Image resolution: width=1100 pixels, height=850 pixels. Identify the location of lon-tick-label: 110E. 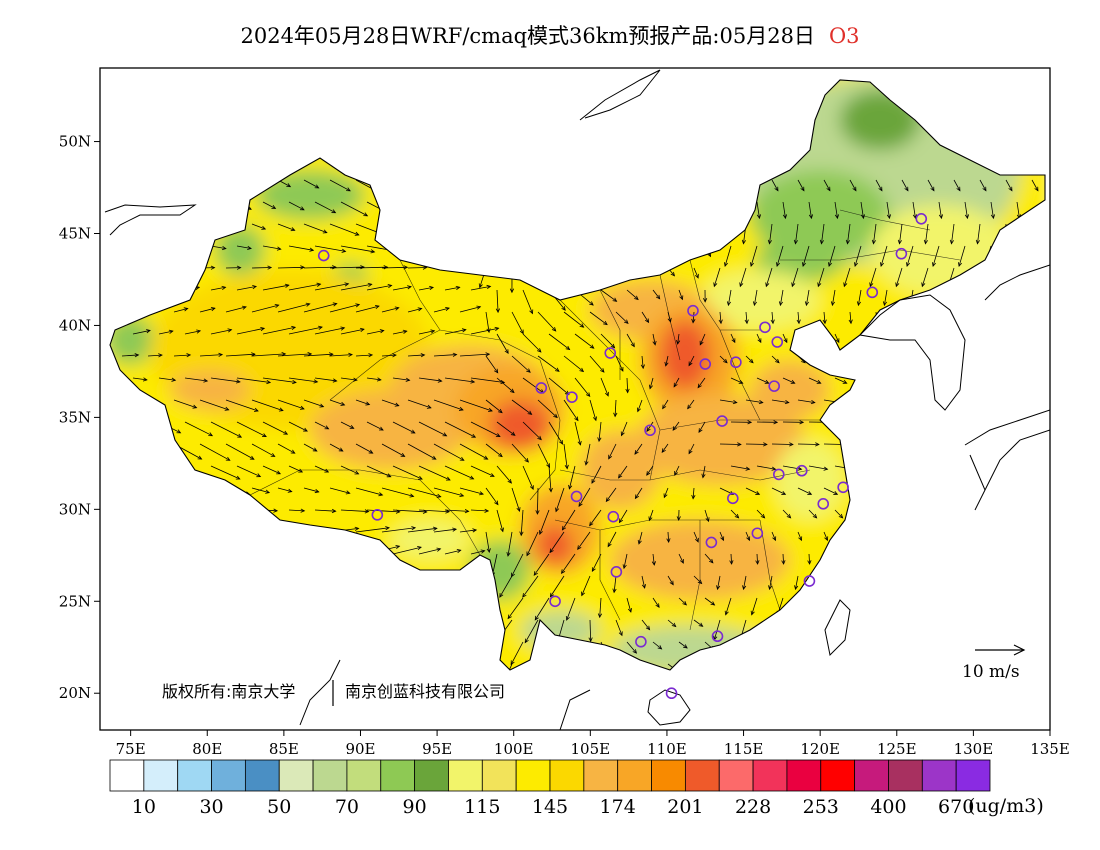
(667, 749).